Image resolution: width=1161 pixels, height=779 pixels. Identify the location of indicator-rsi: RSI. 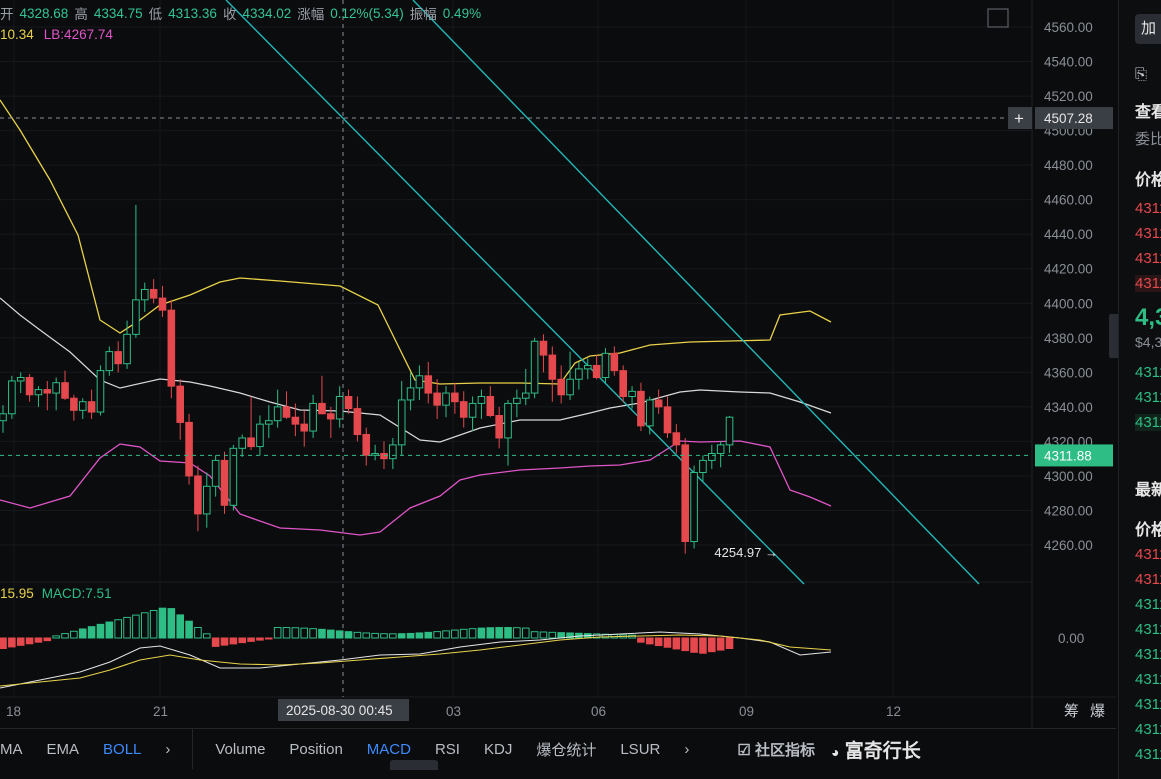
(447, 749).